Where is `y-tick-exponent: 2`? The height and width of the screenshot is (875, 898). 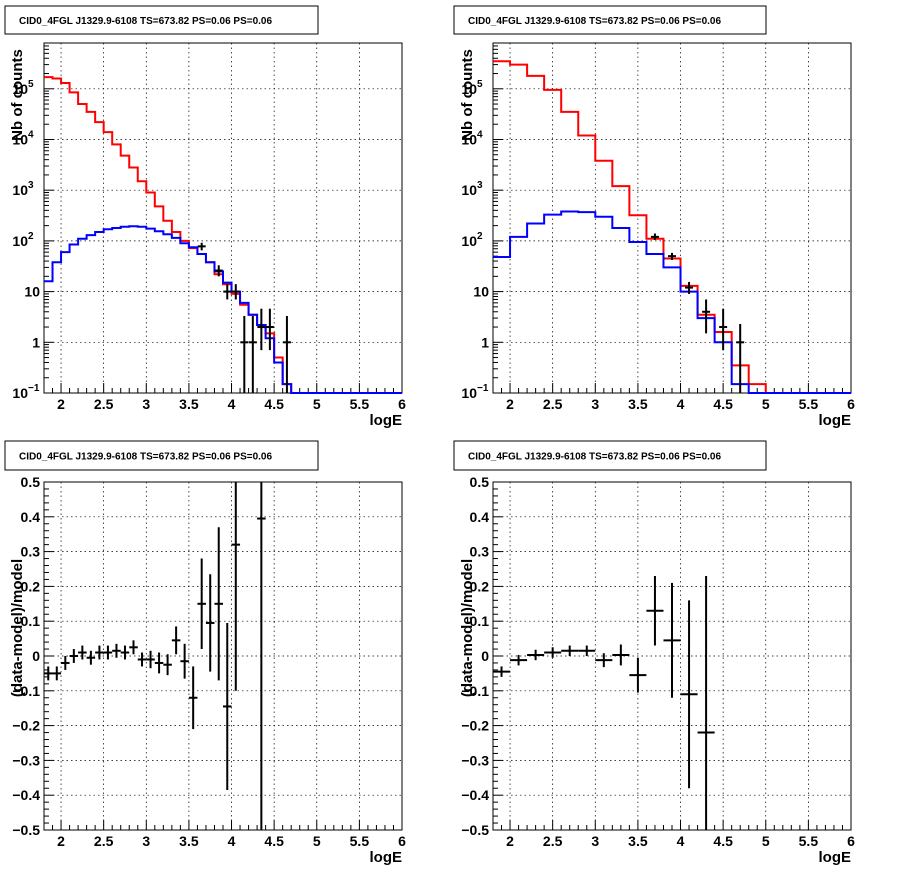 y-tick-exponent: 2 is located at coordinates (31, 236).